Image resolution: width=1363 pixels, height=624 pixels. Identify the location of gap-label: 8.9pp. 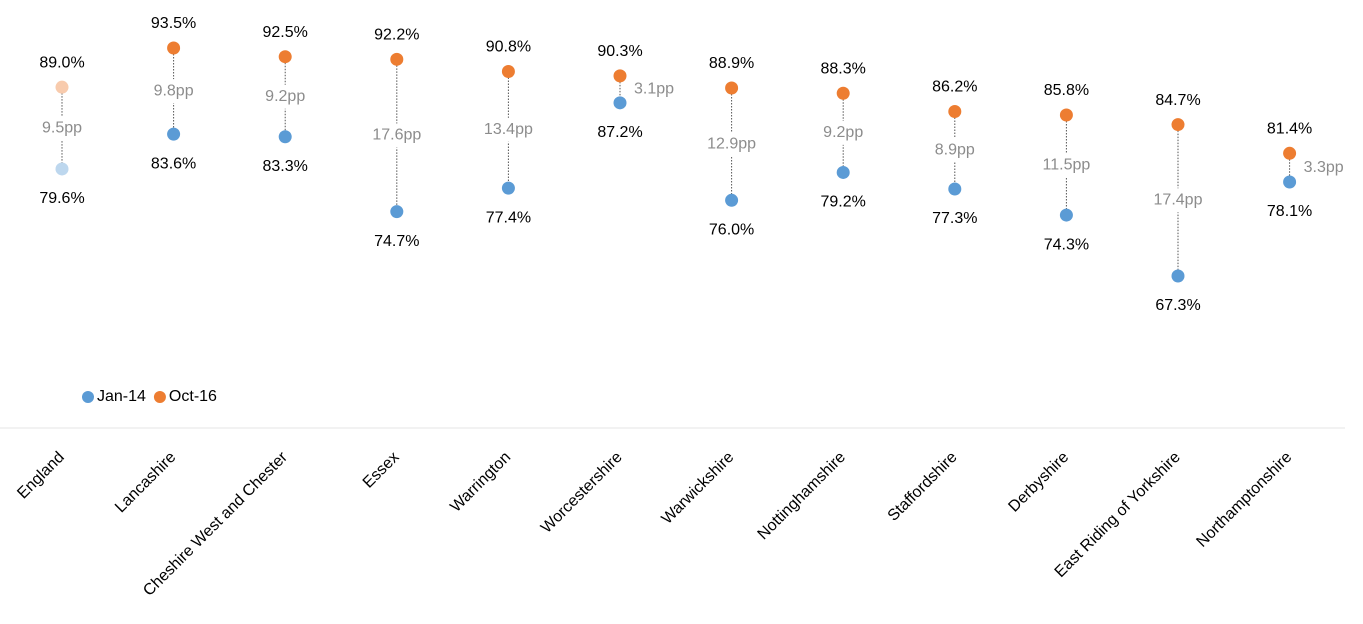
(955, 149).